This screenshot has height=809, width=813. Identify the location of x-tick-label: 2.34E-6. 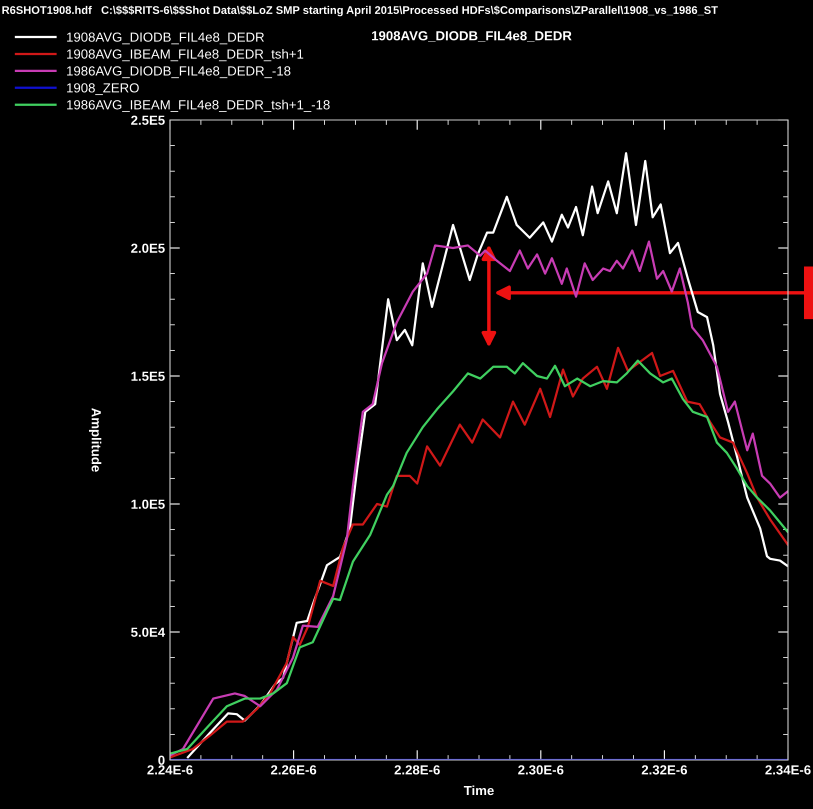
(788, 770).